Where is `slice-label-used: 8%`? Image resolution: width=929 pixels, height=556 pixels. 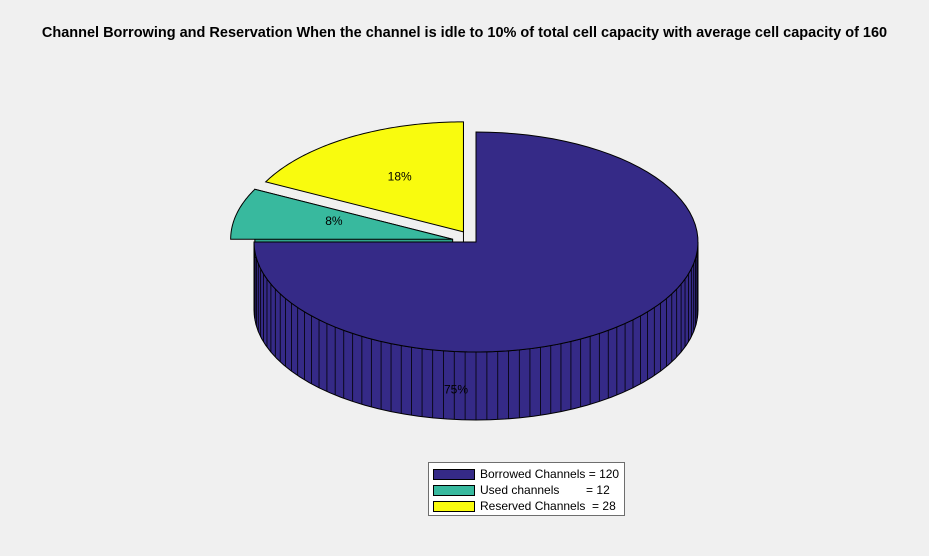
slice-label-used: 8% is located at coordinates (334, 221).